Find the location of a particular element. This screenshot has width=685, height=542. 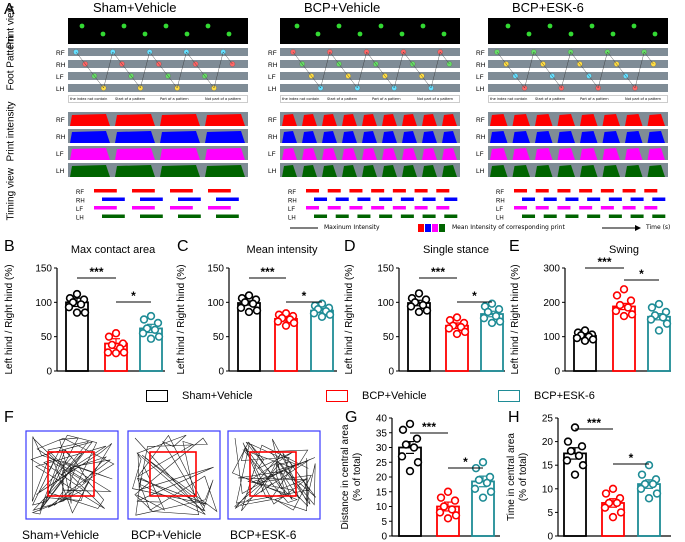

time-label: Time (s) is located at coordinates (658, 227).